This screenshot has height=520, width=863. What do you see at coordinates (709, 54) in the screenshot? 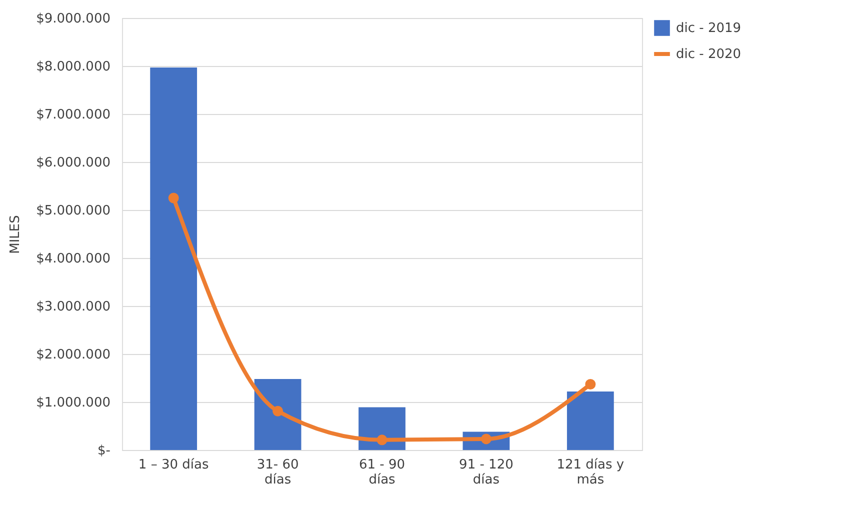
I see `legend-label: dic - 2020` at bounding box center [709, 54].